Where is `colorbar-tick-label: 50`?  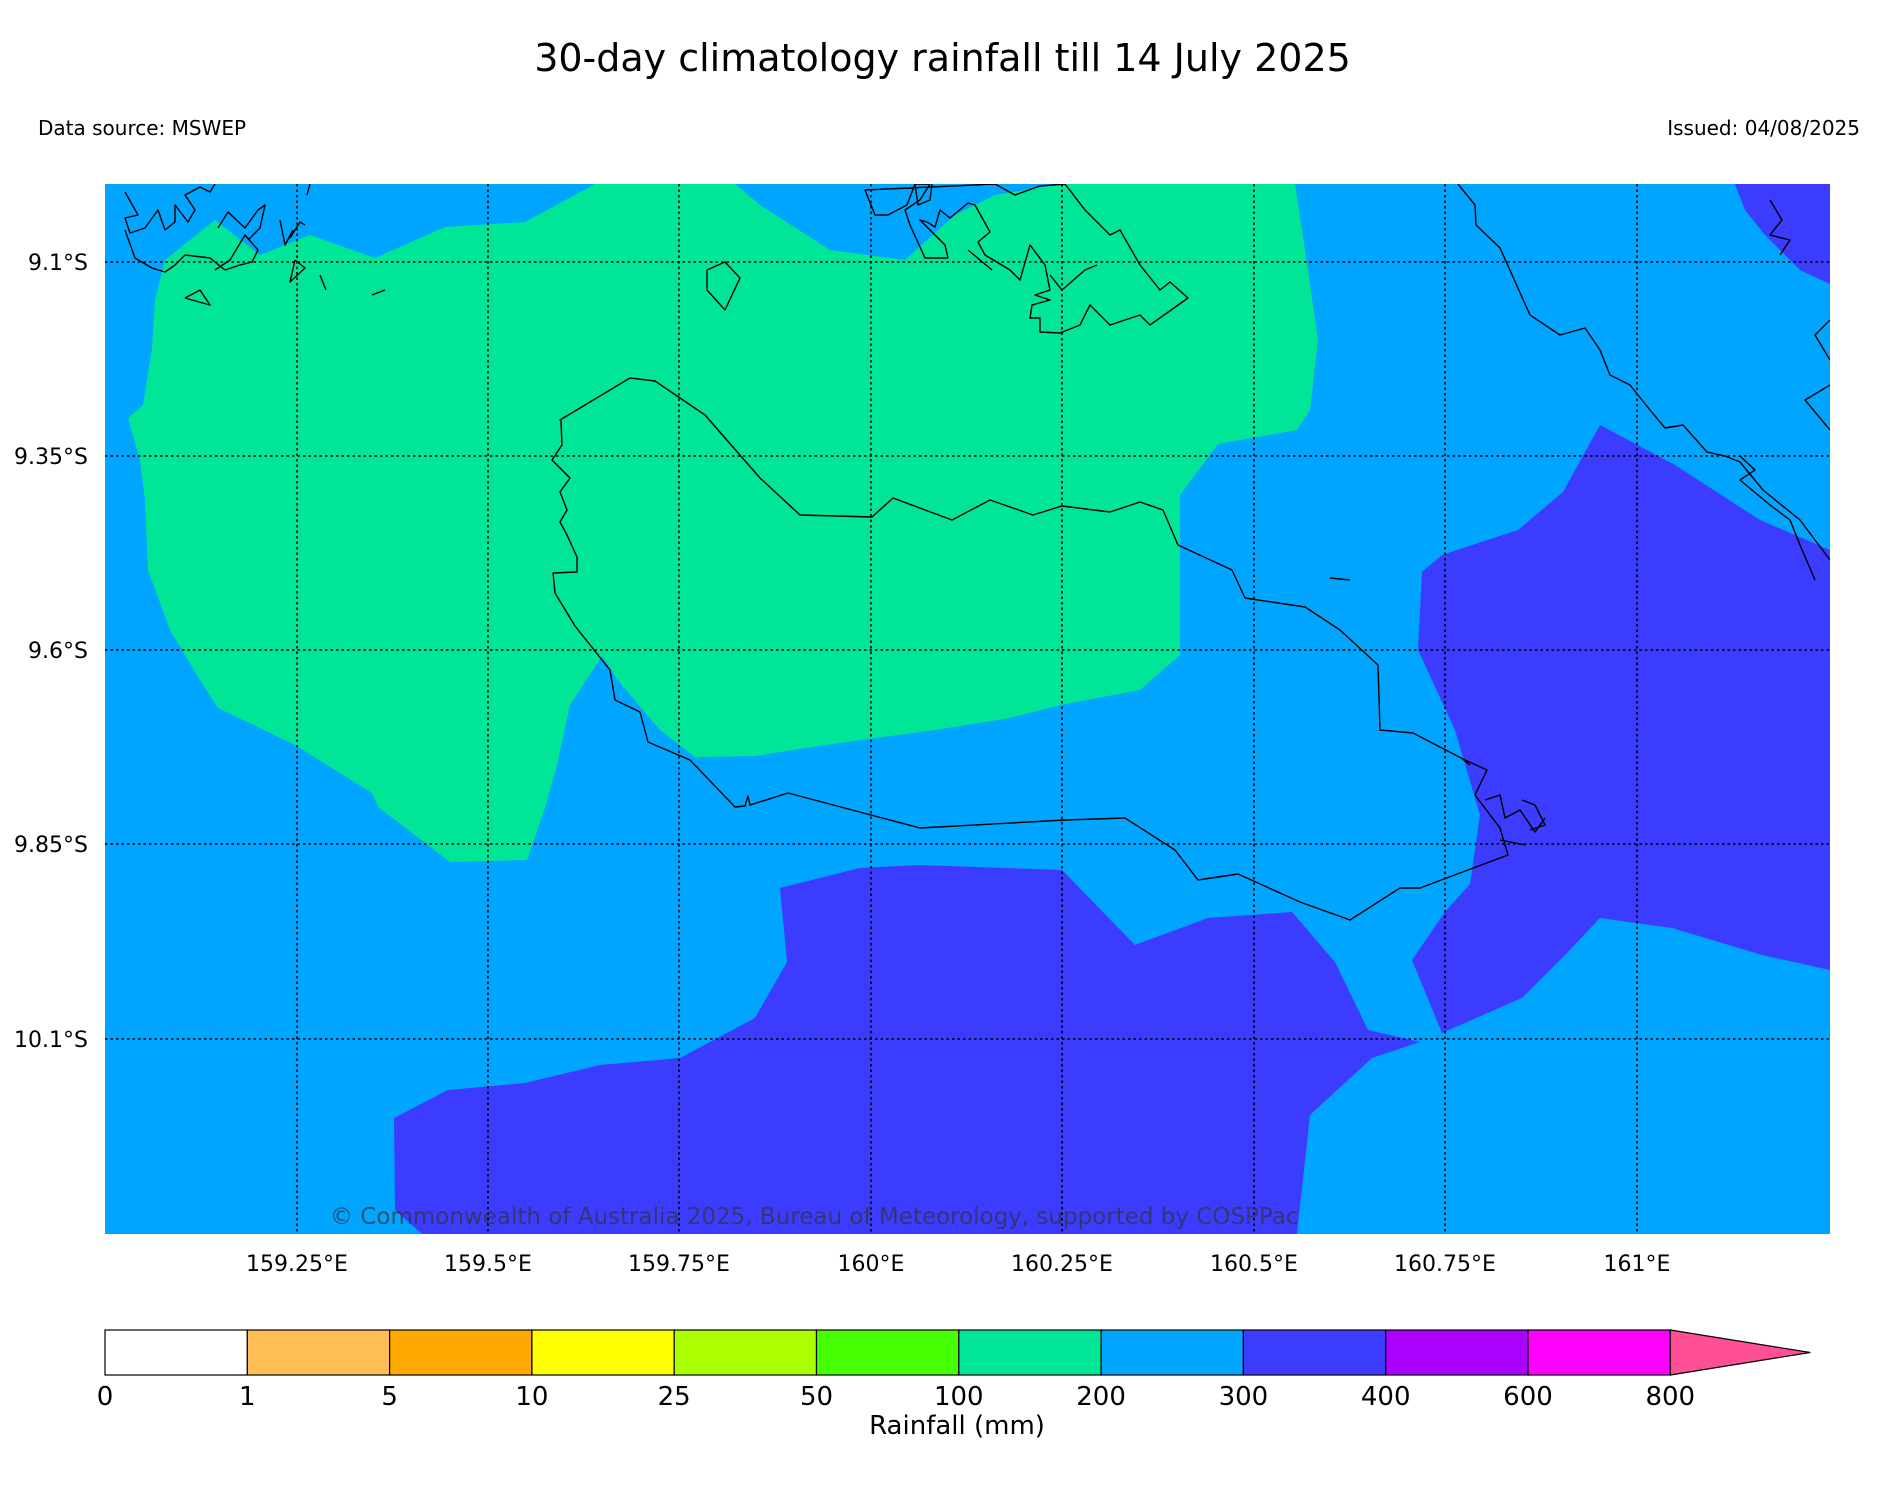 colorbar-tick-label: 50 is located at coordinates (816, 1397).